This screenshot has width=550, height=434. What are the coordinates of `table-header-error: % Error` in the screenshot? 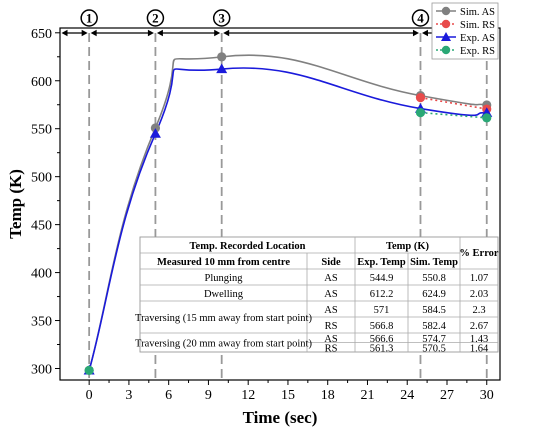 It's located at (479, 253).